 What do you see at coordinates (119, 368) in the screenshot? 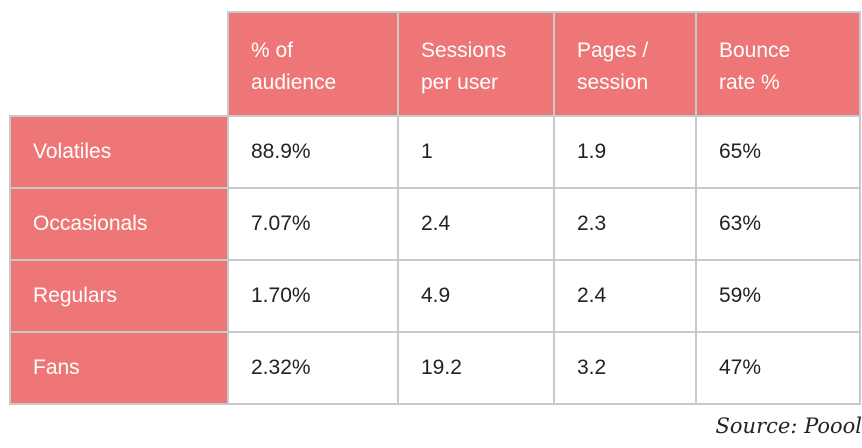
I see `row-header: Fans` at bounding box center [119, 368].